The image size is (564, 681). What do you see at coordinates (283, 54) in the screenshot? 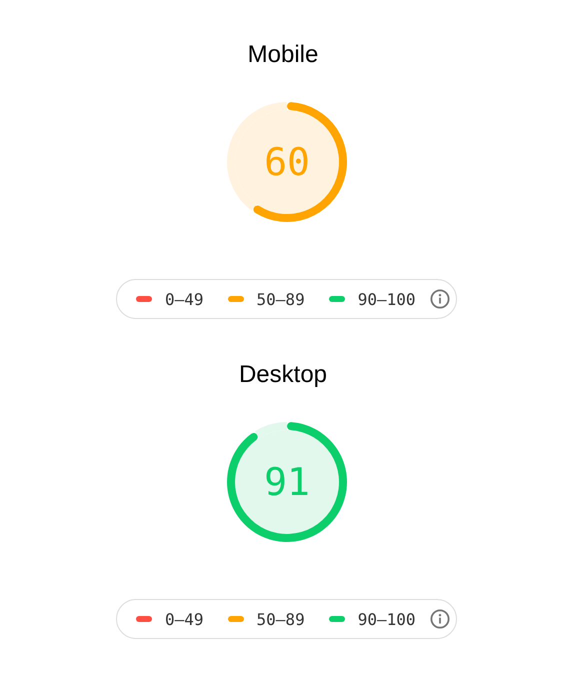
I see `chart-title: Mobile` at bounding box center [283, 54].